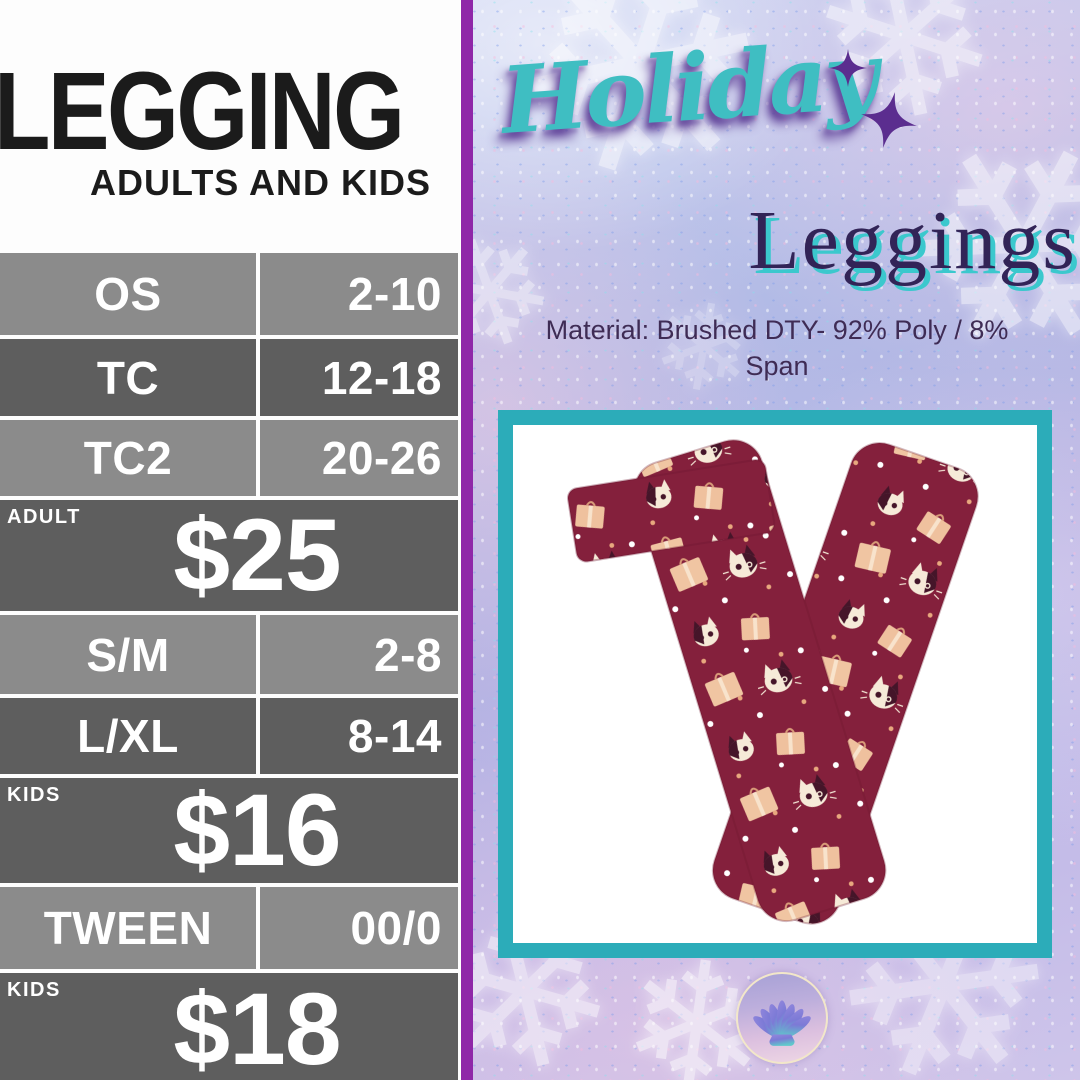  Describe the element at coordinates (128, 928) in the screenshot. I see `size-label: TWEEN` at that location.